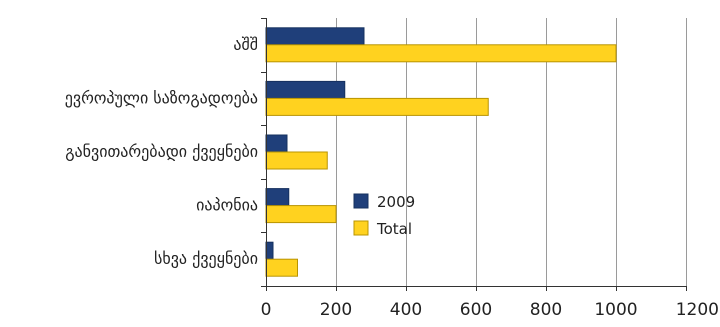 Image resolution: width=720 pixels, height=327 pixels. I want to click on category-label-1: ევროპული საზოგადოება, so click(161, 97).